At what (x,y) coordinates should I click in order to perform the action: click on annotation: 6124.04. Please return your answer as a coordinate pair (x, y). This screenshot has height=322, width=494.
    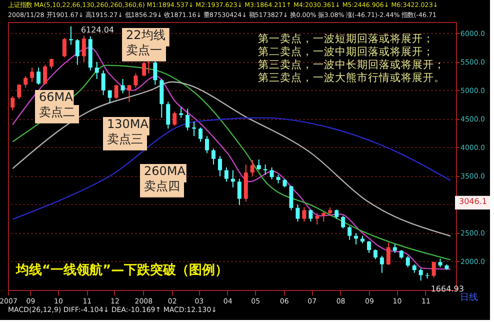
    Looking at the image, I should click on (97, 29).